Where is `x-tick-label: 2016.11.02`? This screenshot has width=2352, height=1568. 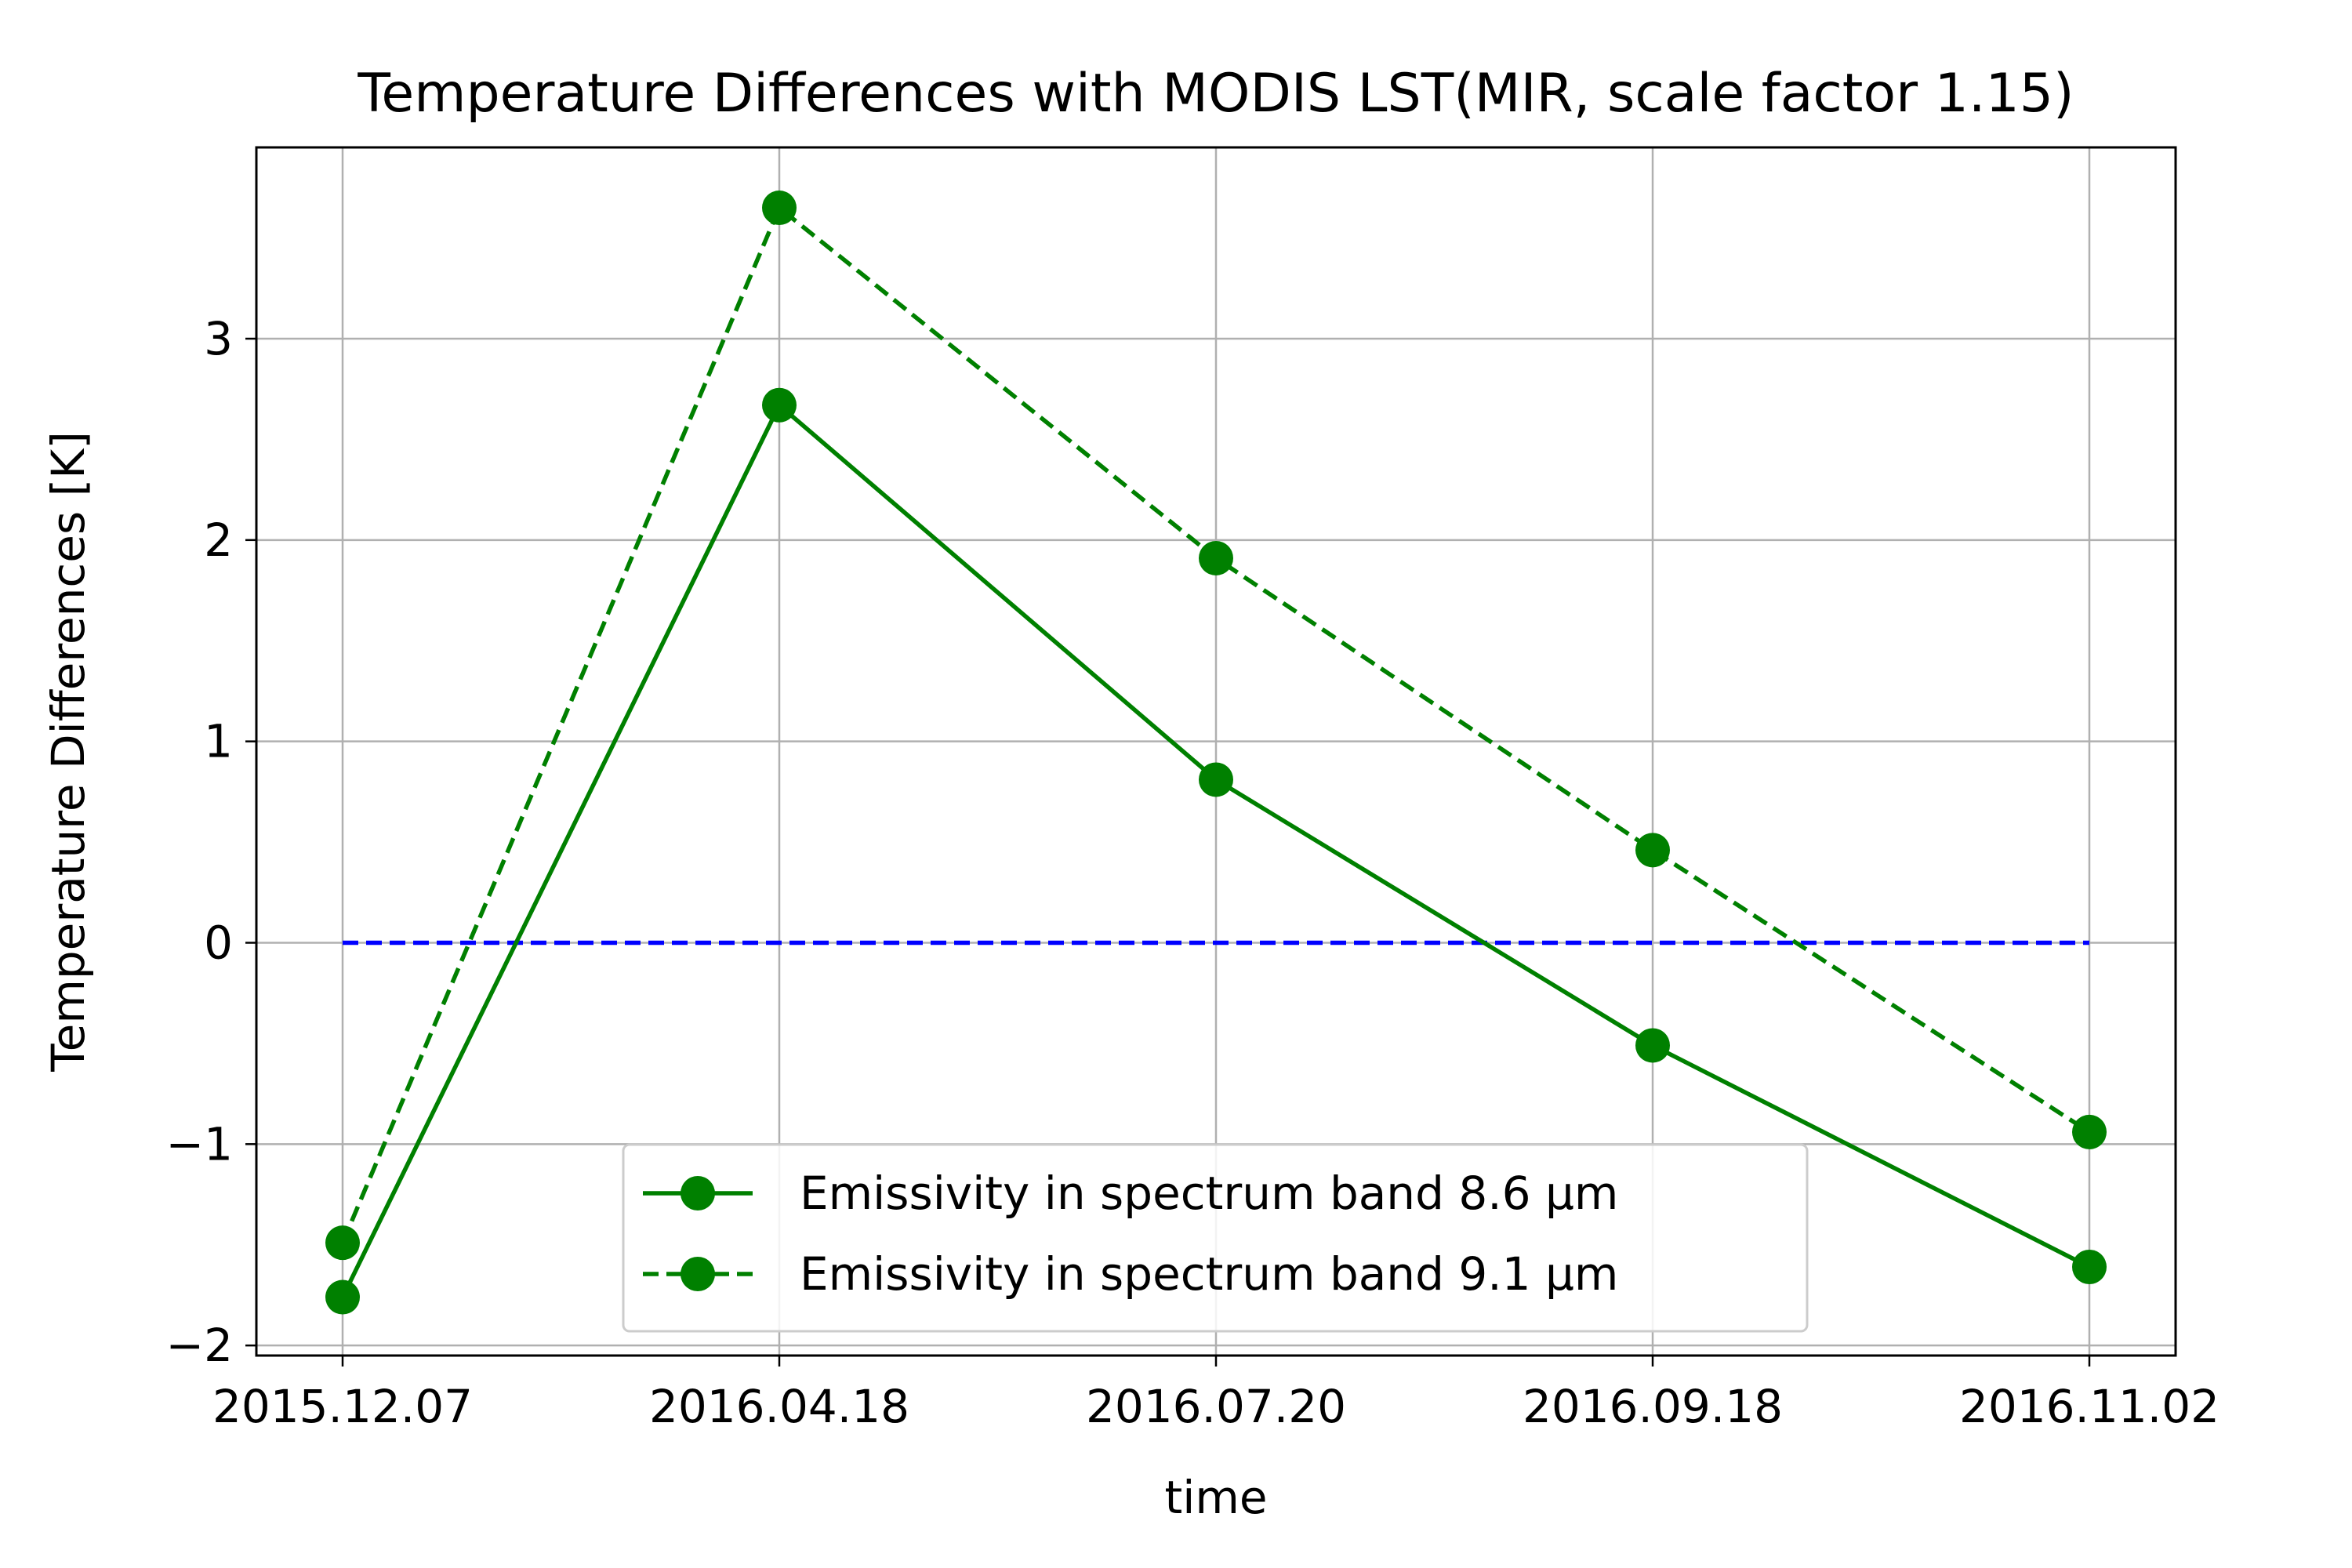 x-tick-label: 2016.11.02 is located at coordinates (2089, 1406).